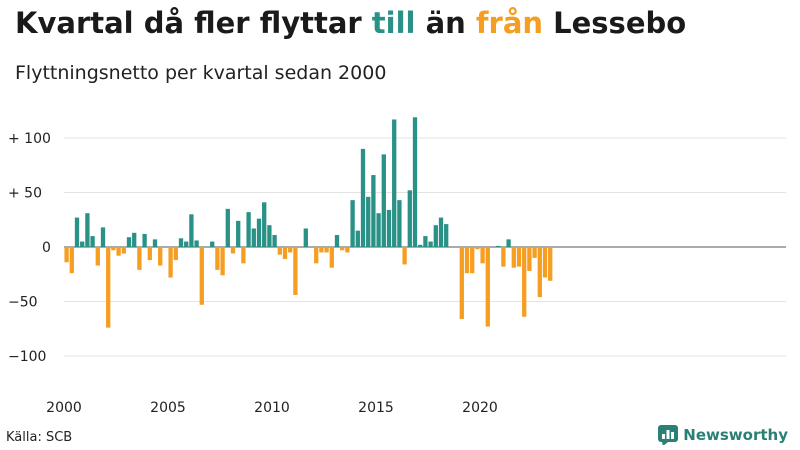  What do you see at coordinates (430, 244) in the screenshot?
I see `bar-2017Q3` at bounding box center [430, 244].